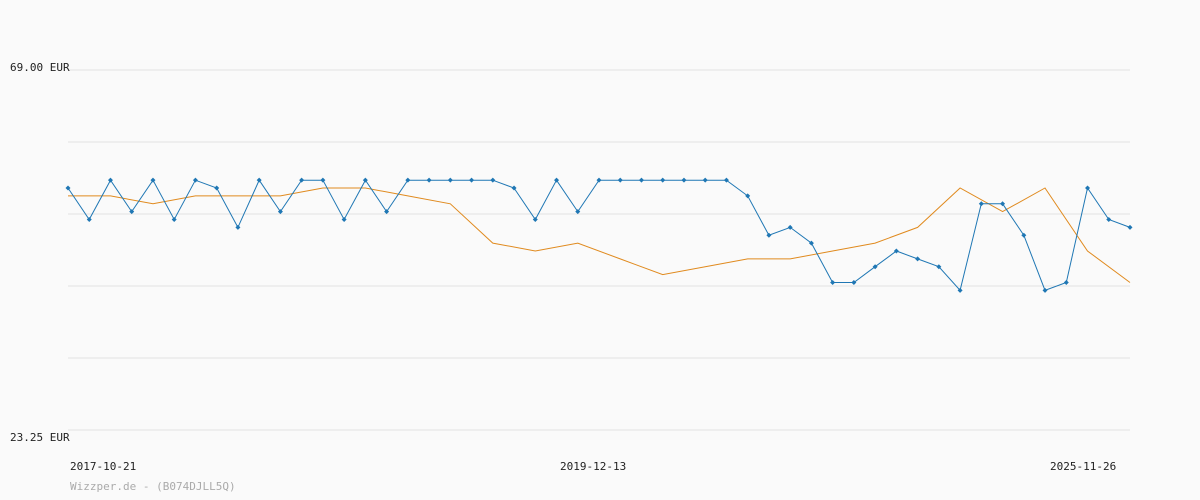 This screenshot has width=1200, height=500. Describe the element at coordinates (40, 437) in the screenshot. I see `y-tick-label-min: 23.25 EUR` at that location.